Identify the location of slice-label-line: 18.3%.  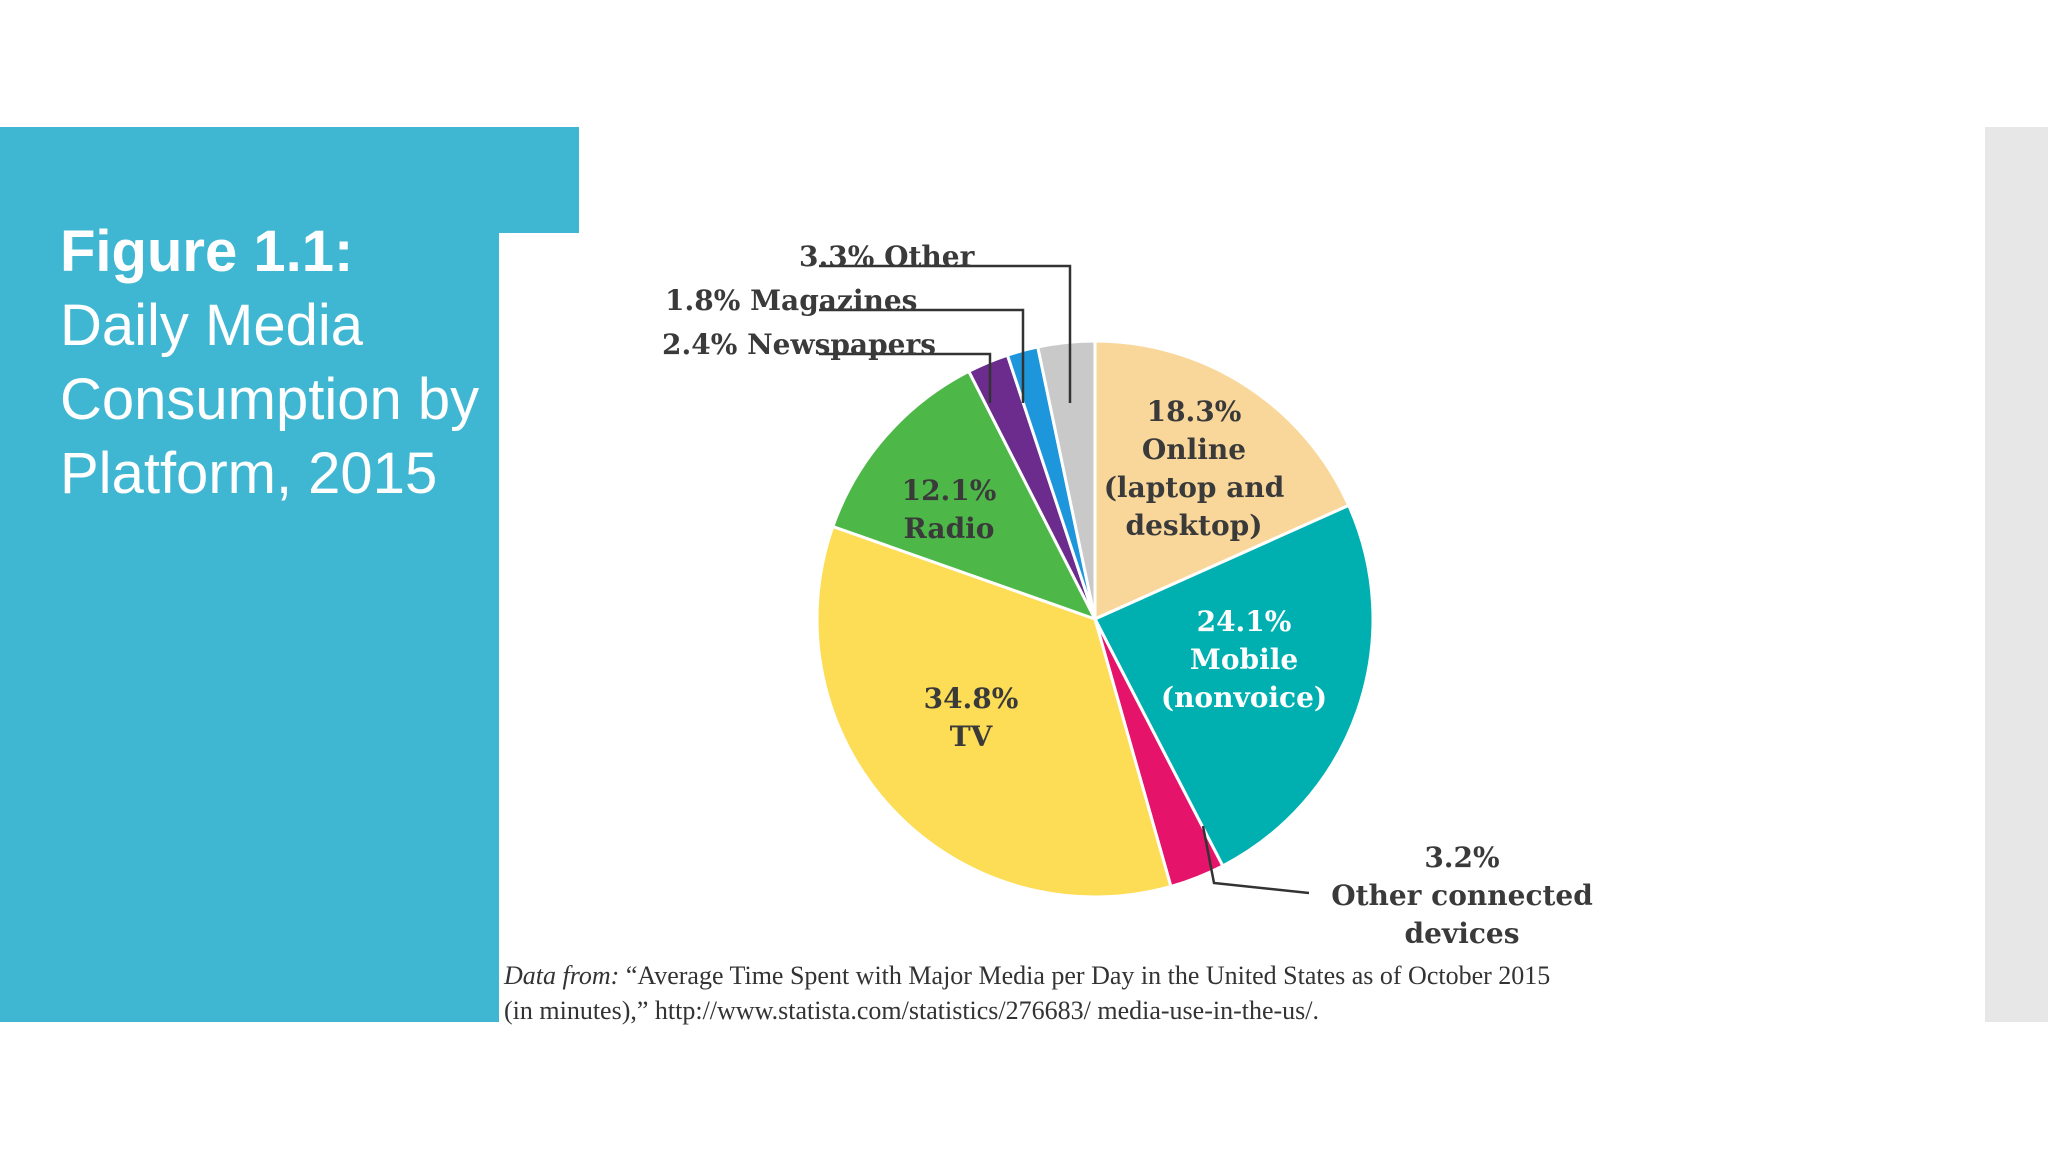
(1194, 411).